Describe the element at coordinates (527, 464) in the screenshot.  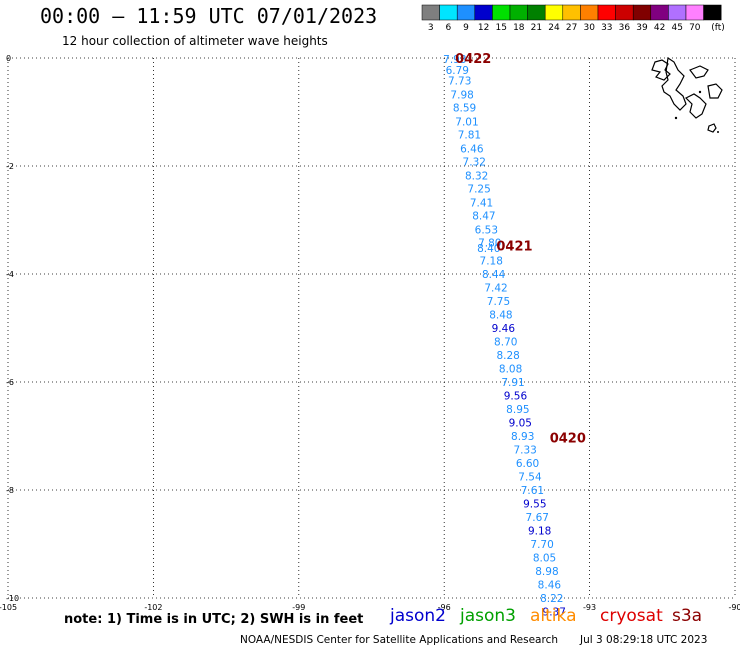
I see `wave-height-label: 6.60` at that location.